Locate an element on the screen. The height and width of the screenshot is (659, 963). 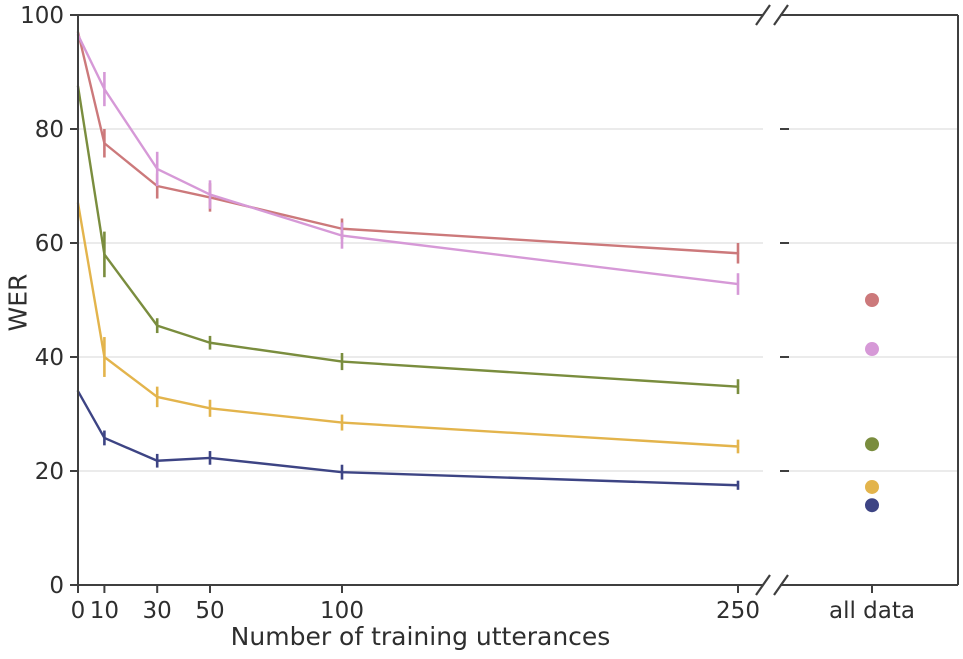
y-axis-label: WER is located at coordinates (18, 302).